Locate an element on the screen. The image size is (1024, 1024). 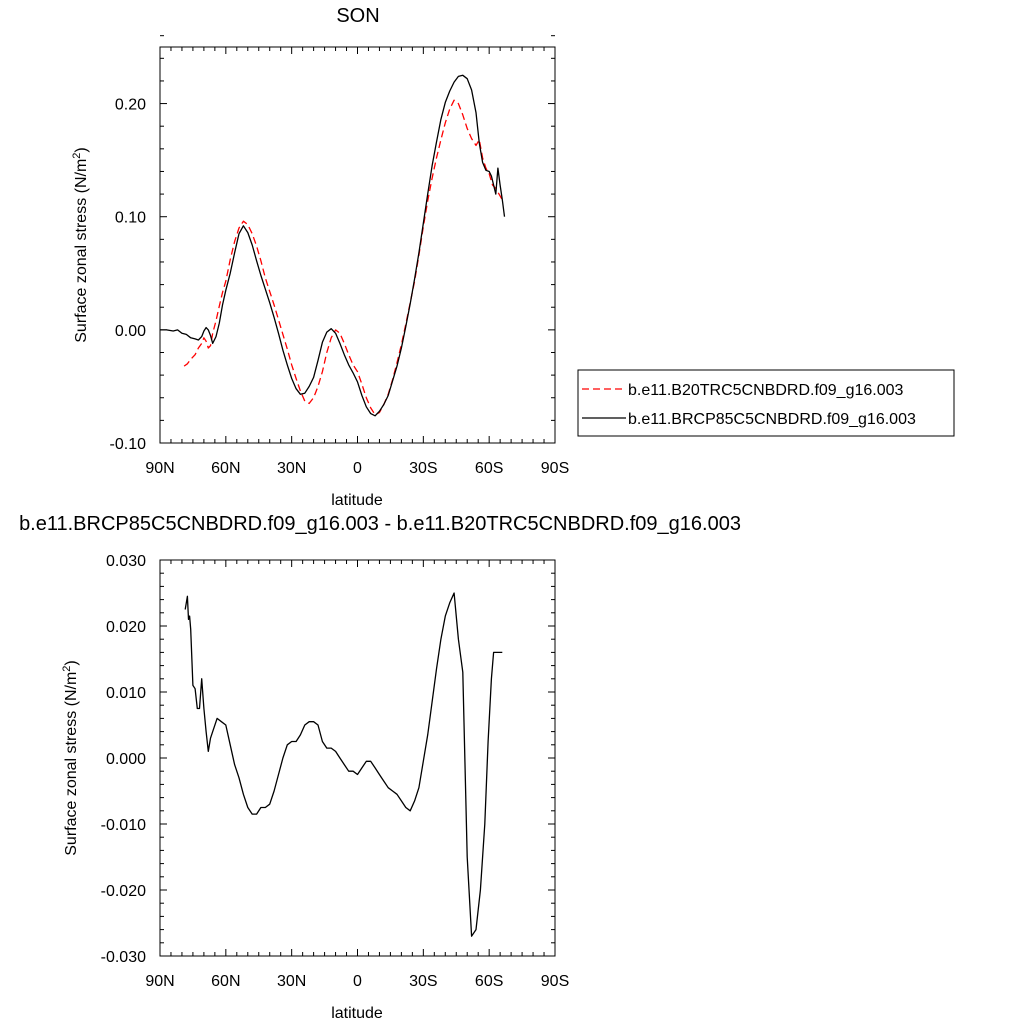
y-tick-labels: -0.10 0.00 0.10 0.20 is located at coordinates (128, 275).